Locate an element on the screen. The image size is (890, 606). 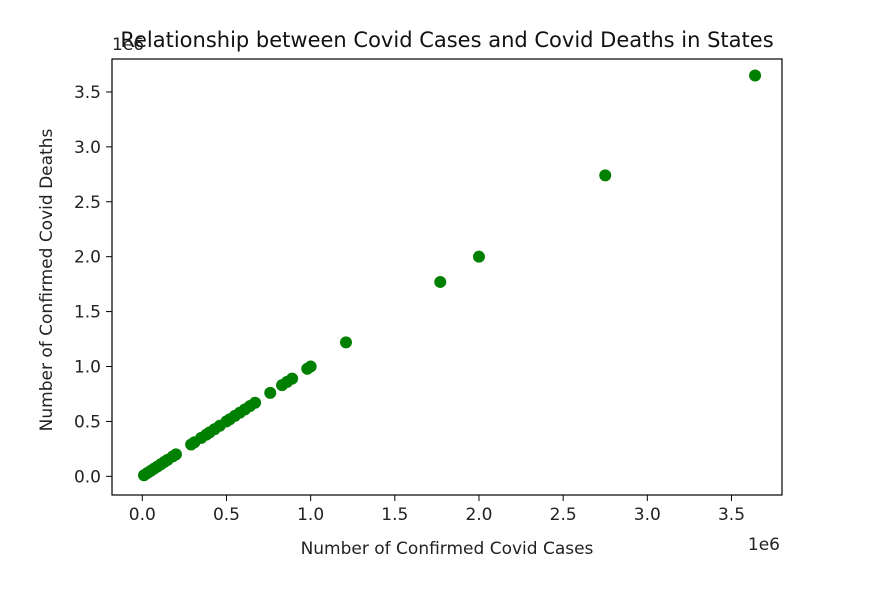
y-tick-label: 2.5 is located at coordinates (87, 203).